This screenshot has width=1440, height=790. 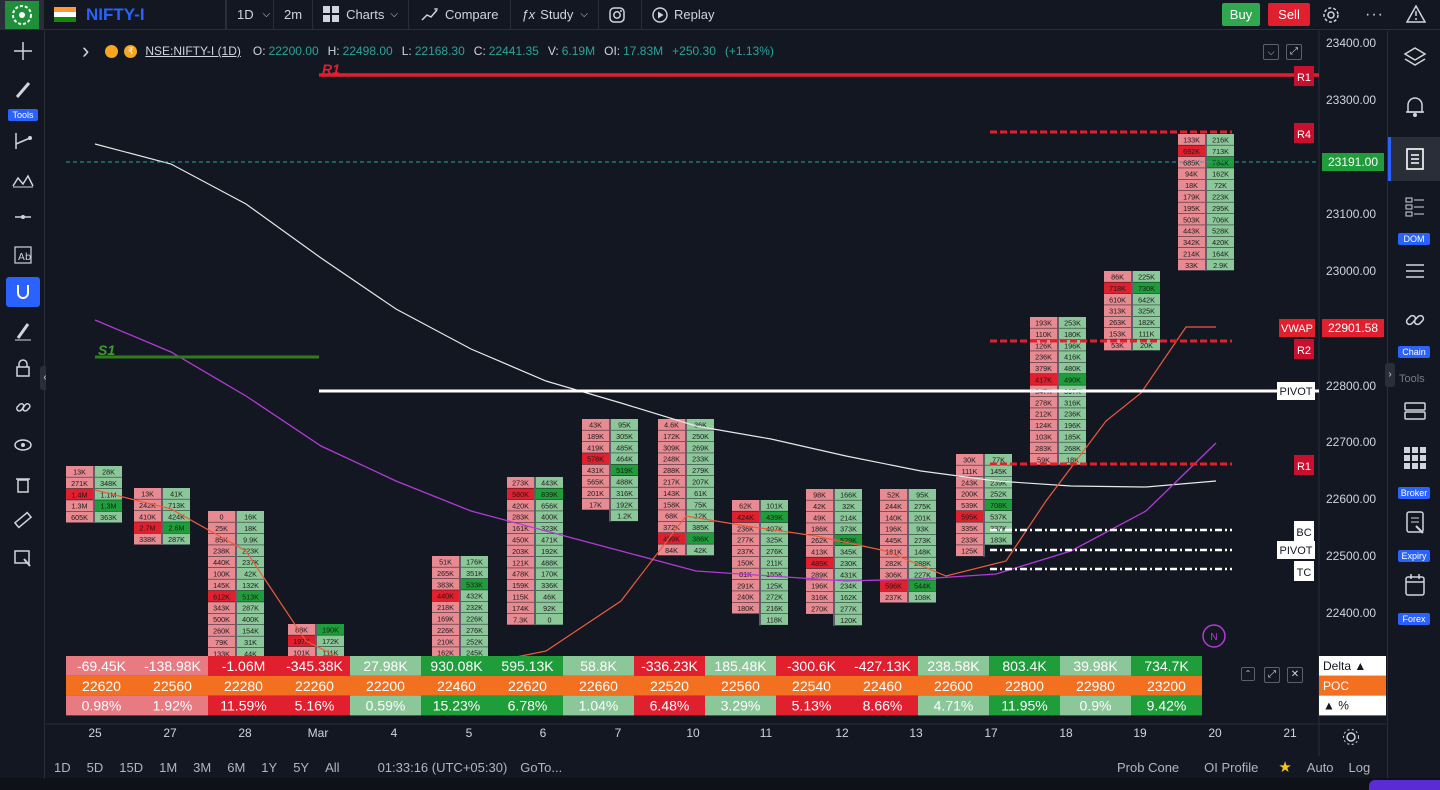 What do you see at coordinates (151, 15) in the screenshot?
I see `symbol-name: NIFTY-I` at bounding box center [151, 15].